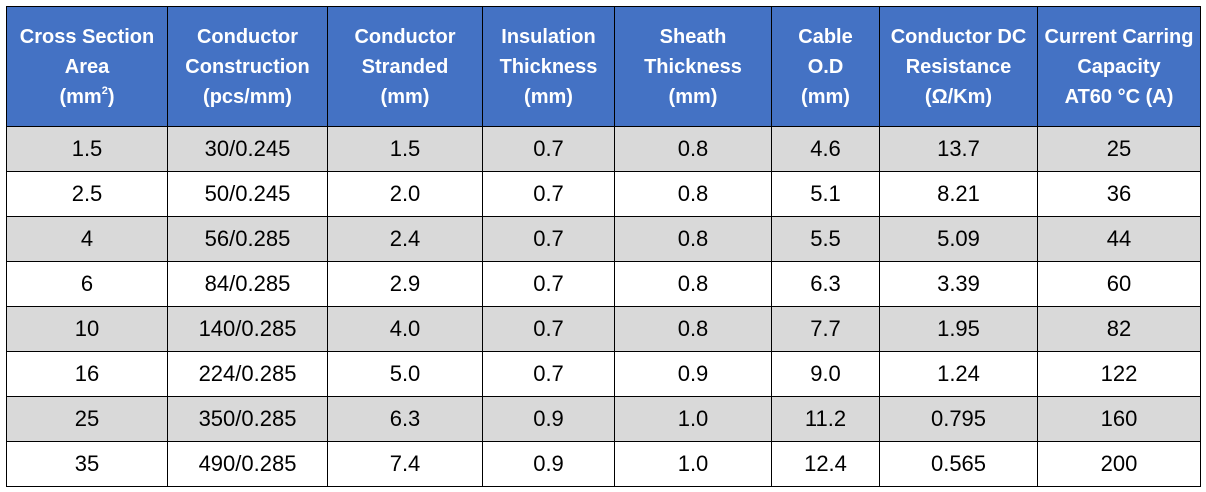 The height and width of the screenshot is (492, 1206). I want to click on cell-current-capacity: 36, so click(1119, 194).